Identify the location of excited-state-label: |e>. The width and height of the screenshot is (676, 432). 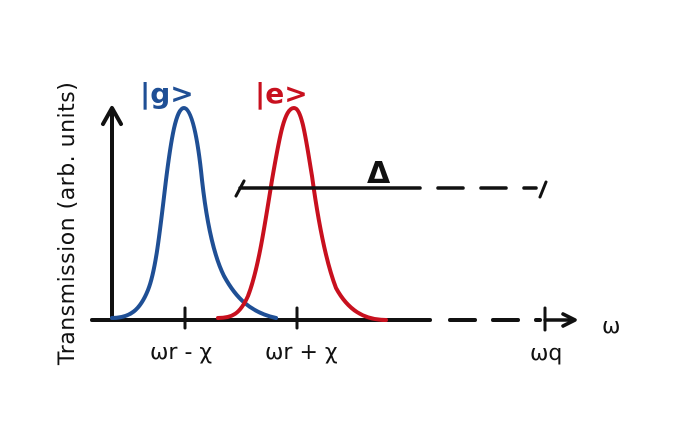
(281, 93).